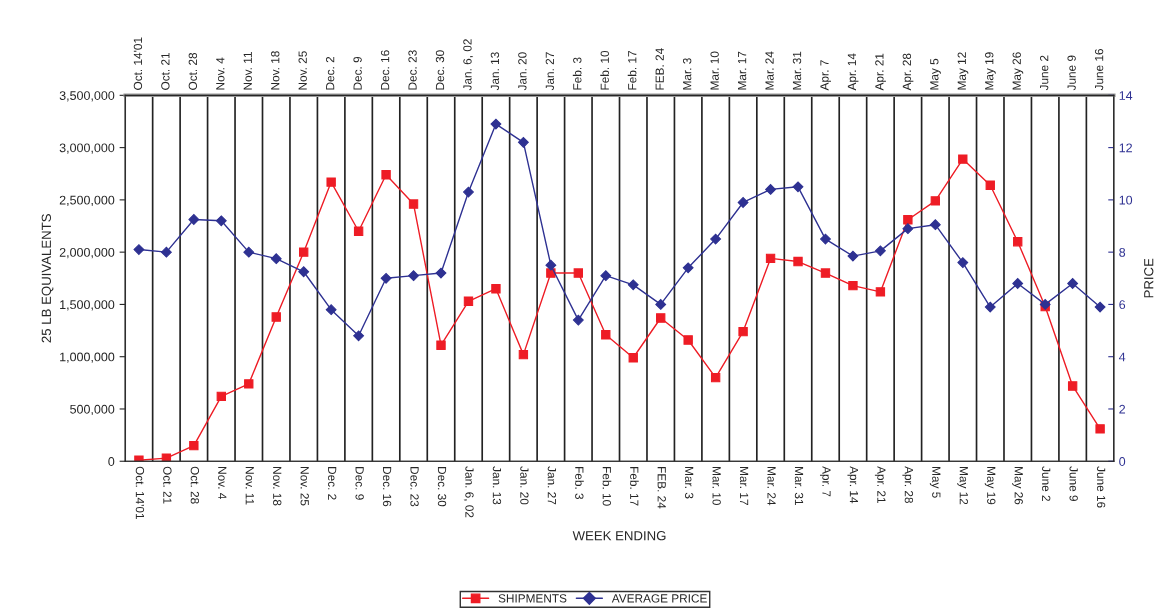 The width and height of the screenshot is (1170, 615). Describe the element at coordinates (661, 488) in the screenshot. I see `category-label: FEB. 24` at that location.